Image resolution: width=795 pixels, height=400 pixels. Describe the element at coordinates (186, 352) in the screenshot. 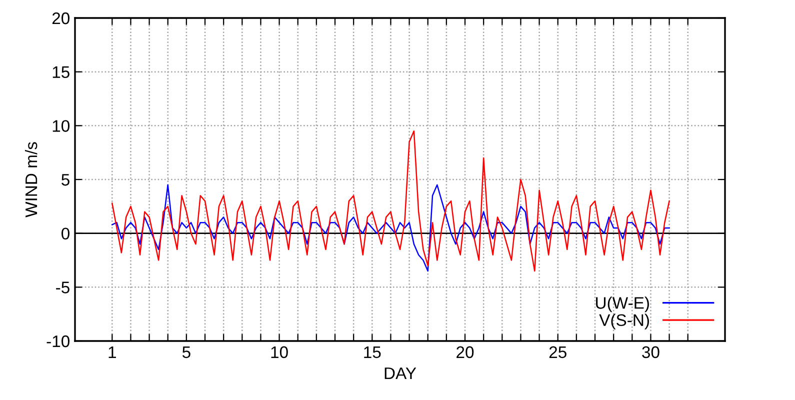

I see `x-tick-label: 5` at that location.